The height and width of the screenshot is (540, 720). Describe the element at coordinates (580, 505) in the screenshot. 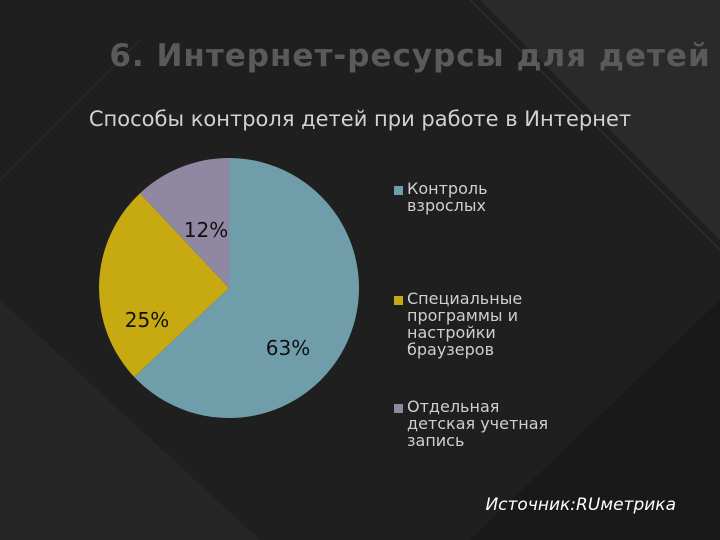

I see `source-note: Источник:RUметрика` at that location.